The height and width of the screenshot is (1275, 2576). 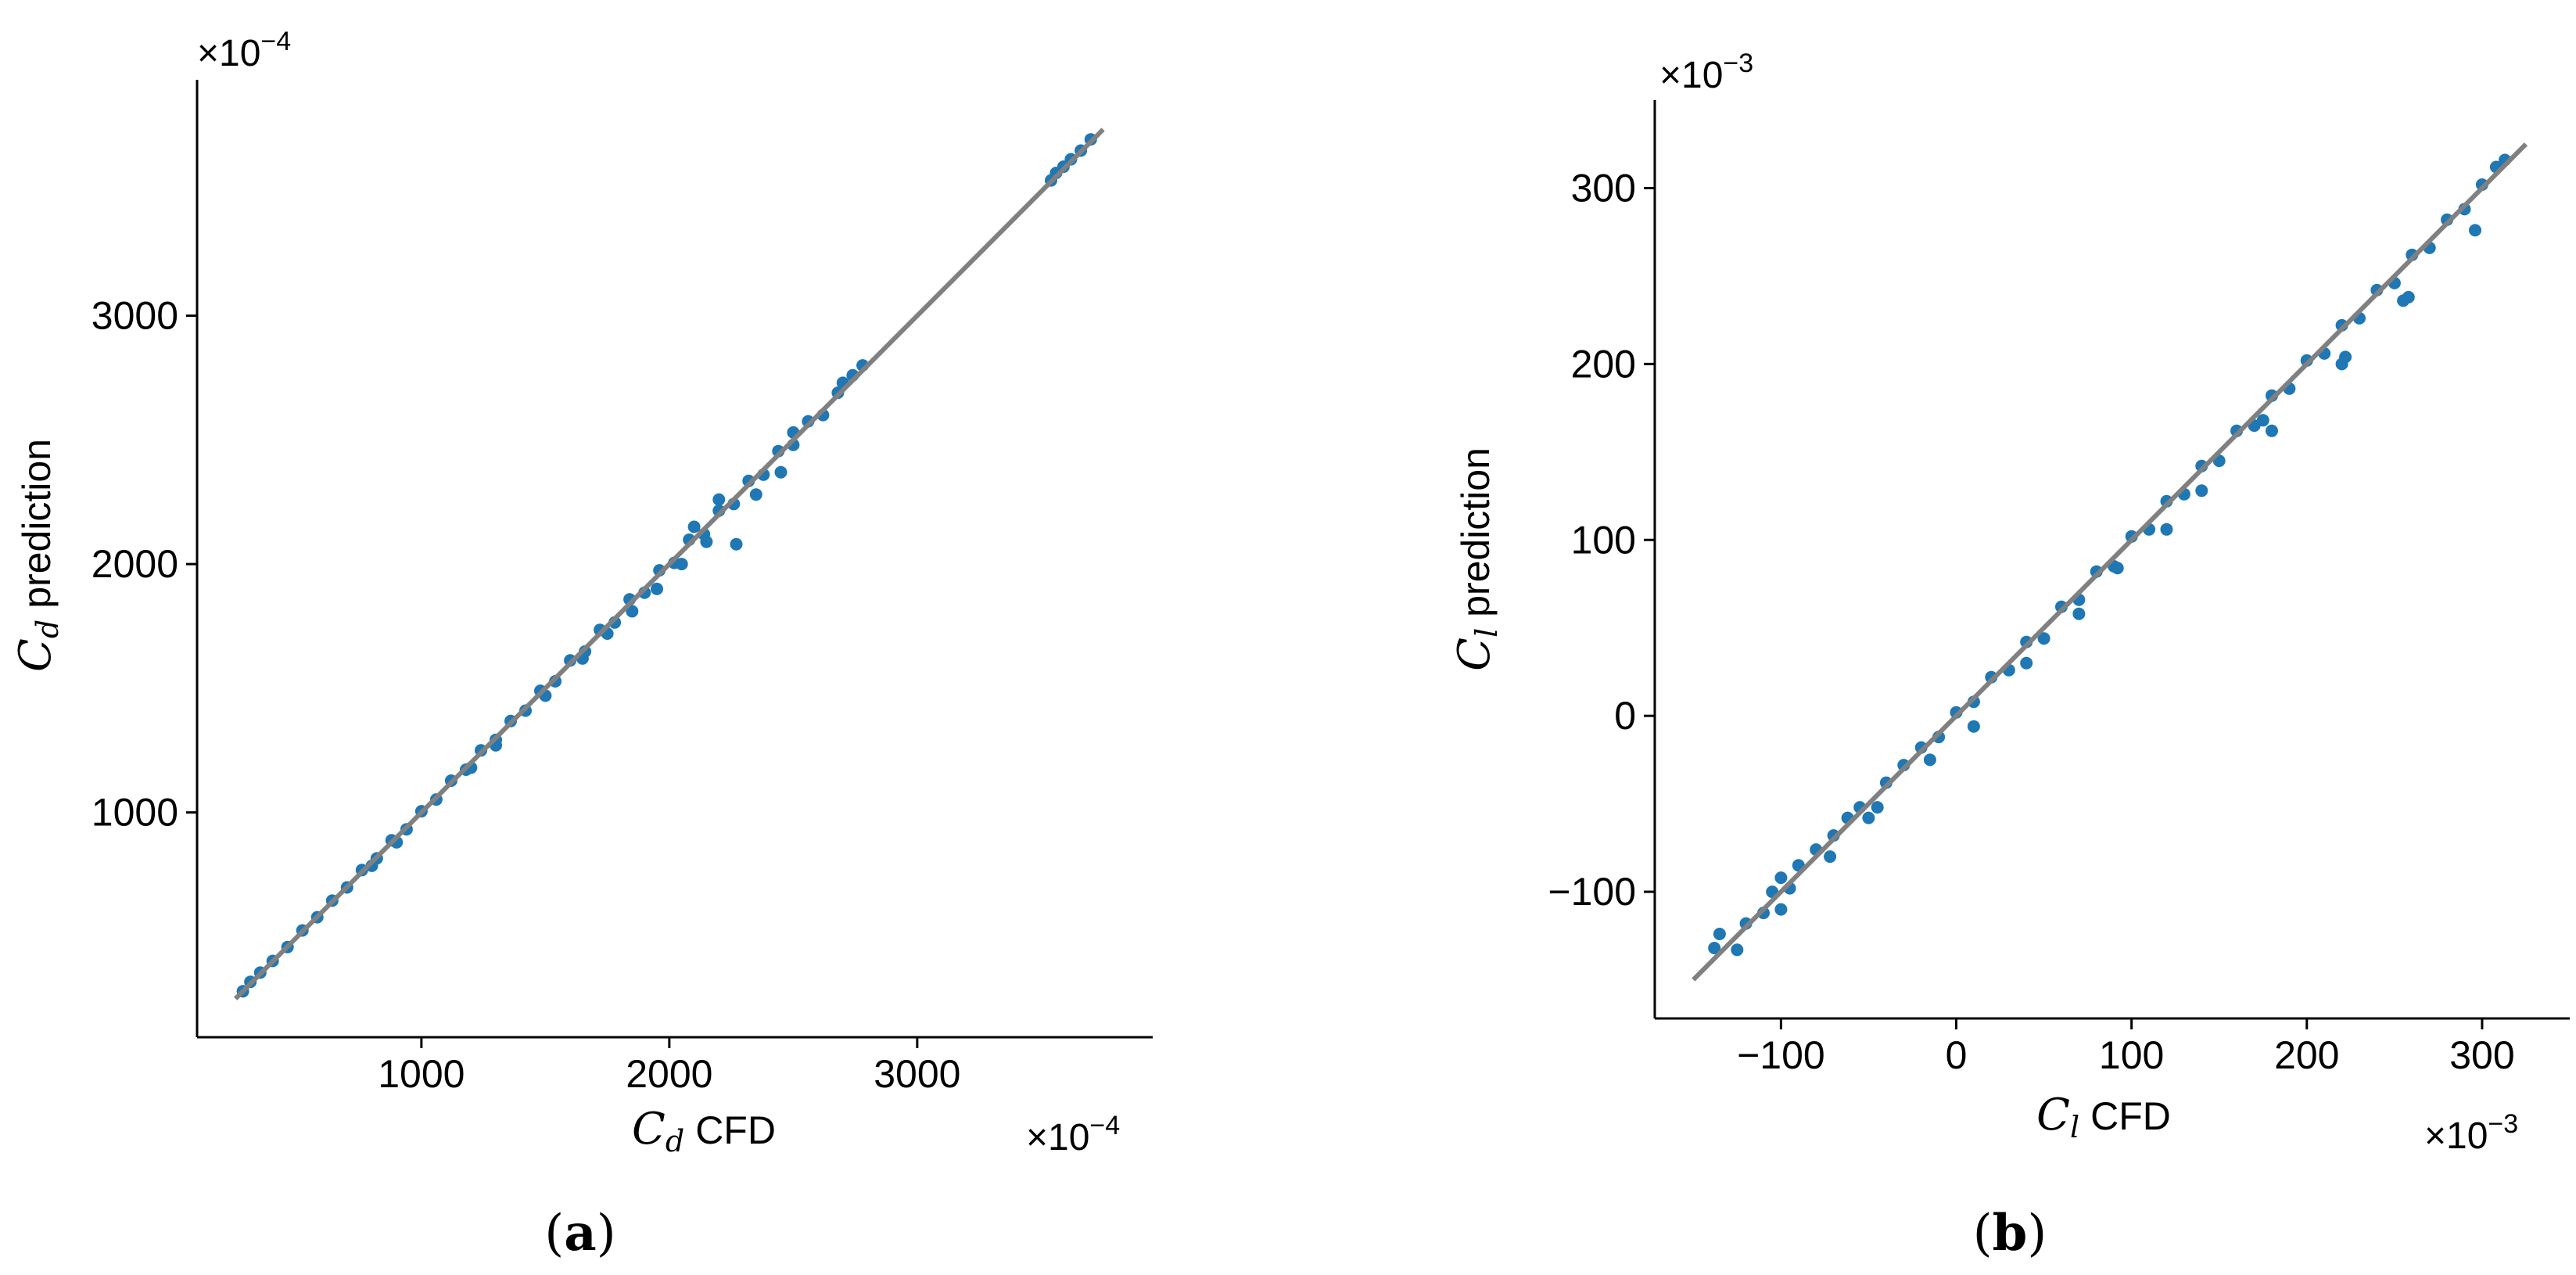 What do you see at coordinates (917, 1074) in the screenshot?
I see `panel-a-x-tick-label-2: 3000` at bounding box center [917, 1074].